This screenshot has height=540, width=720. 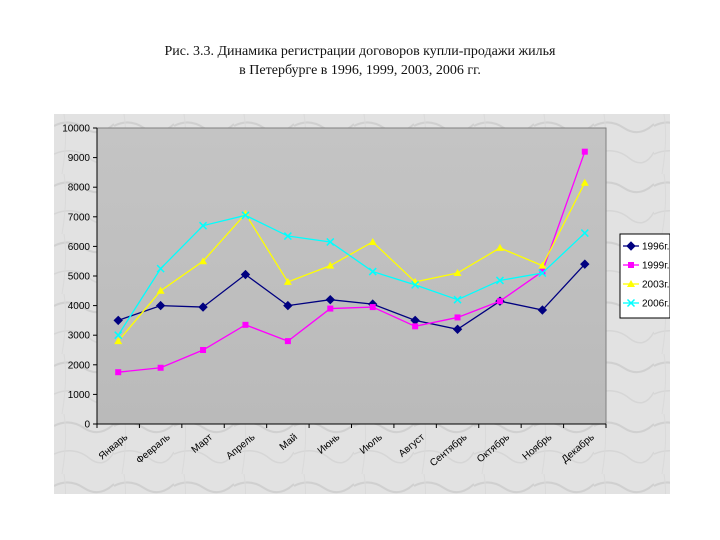 I want to click on legend-entry: 1999г., so click(x=655, y=266).